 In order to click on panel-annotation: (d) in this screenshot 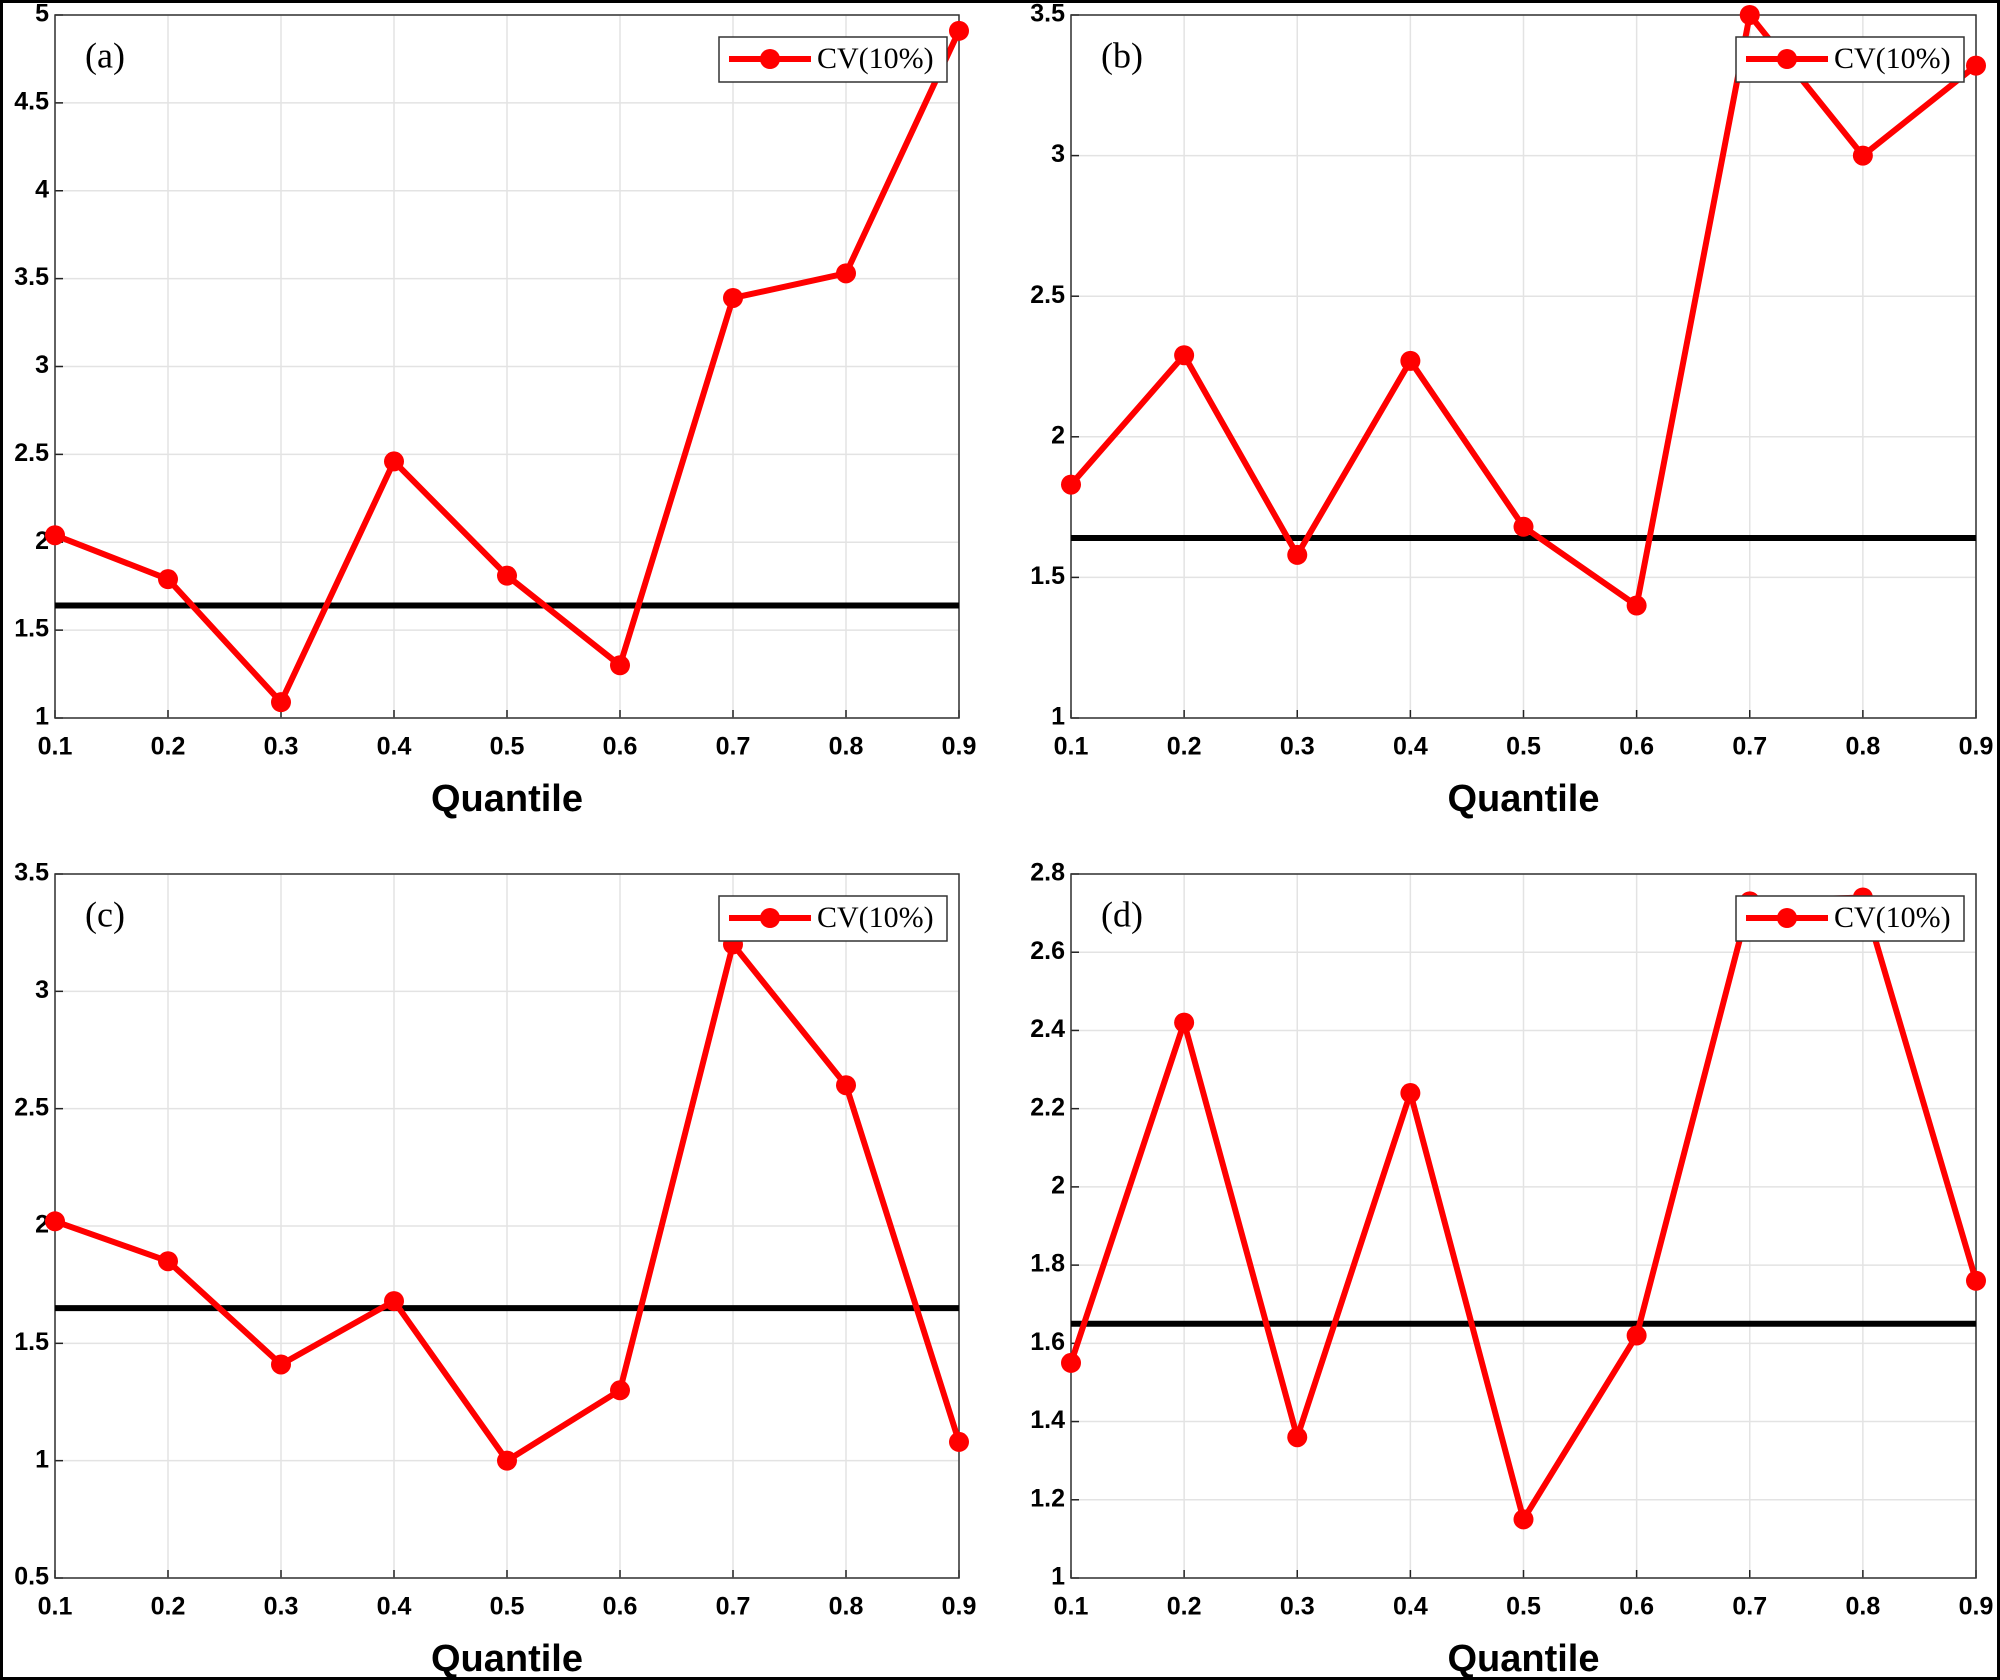, I will do `click(1122, 914)`.